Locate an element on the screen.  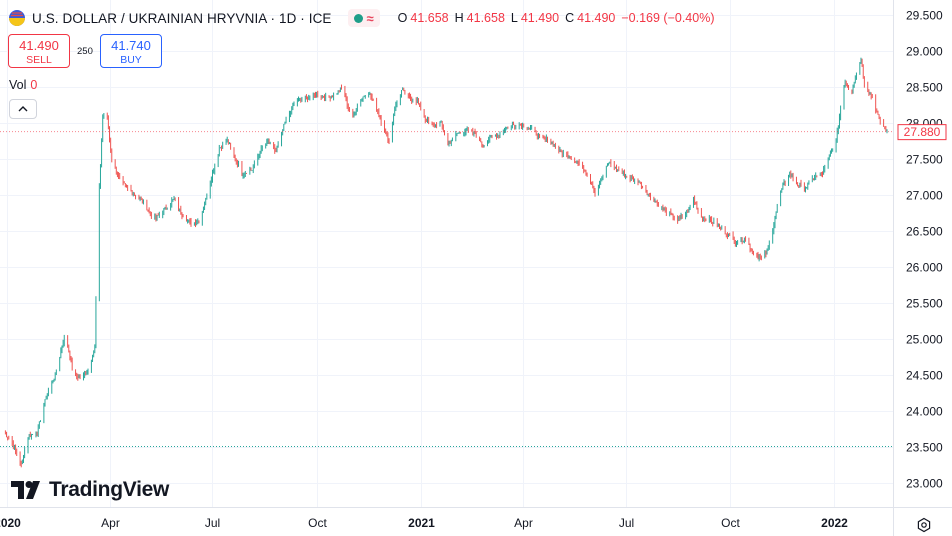
price-axis-label: 27.000 is located at coordinates (924, 196).